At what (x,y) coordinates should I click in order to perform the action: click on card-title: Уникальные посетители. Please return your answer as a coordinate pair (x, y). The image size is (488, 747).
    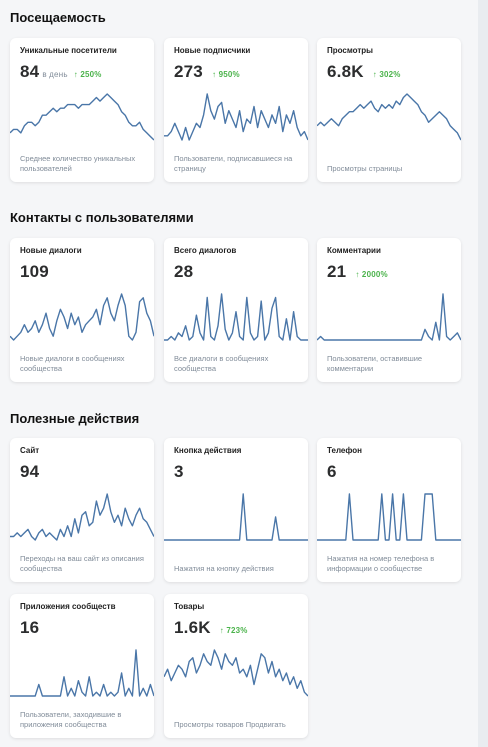
    Looking at the image, I should click on (68, 50).